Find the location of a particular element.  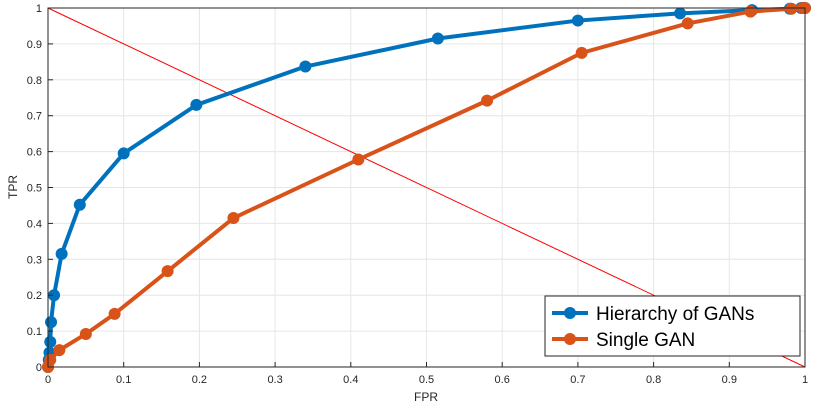

legend-box is located at coordinates (672, 326).